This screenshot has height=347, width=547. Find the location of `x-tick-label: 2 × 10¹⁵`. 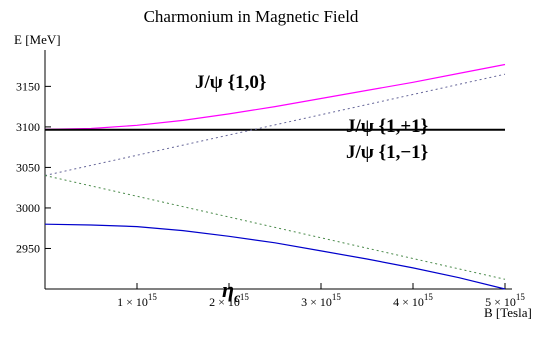

x-tick-label: 2 × 10¹⁵ is located at coordinates (229, 300).